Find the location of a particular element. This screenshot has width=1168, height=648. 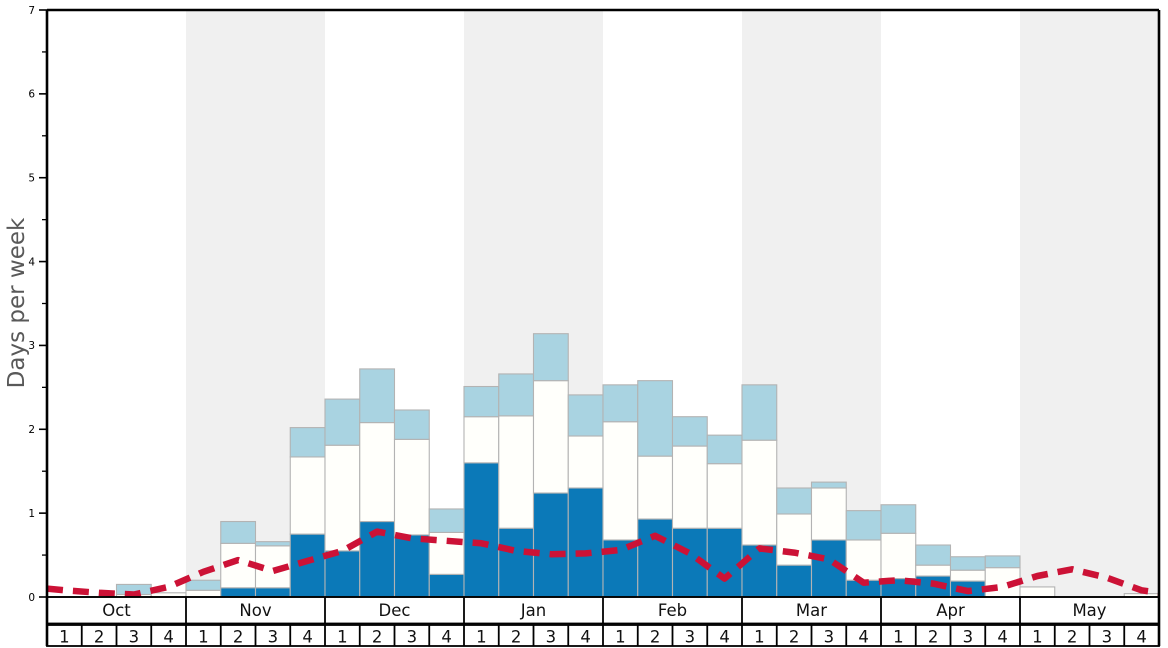

month-label: Nov is located at coordinates (255, 610).